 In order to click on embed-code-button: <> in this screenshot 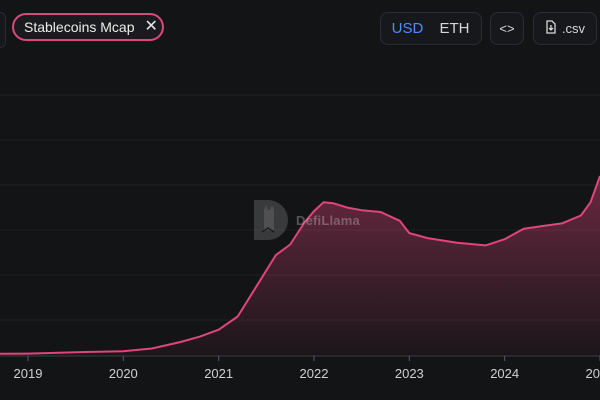, I will do `click(507, 28)`.